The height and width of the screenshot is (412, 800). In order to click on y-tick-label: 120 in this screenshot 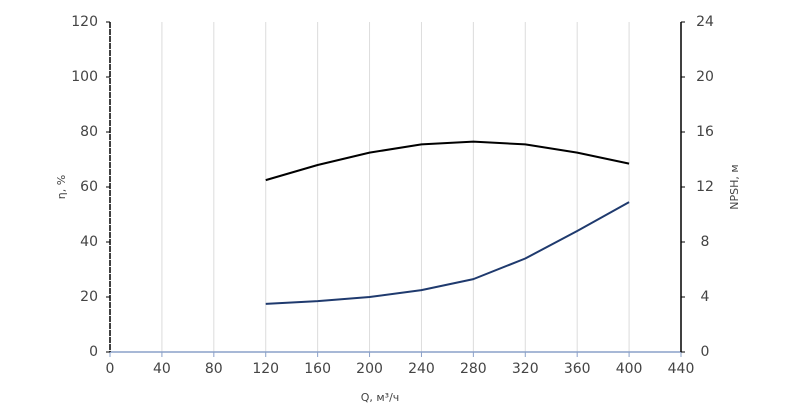, I will do `click(84, 22)`.